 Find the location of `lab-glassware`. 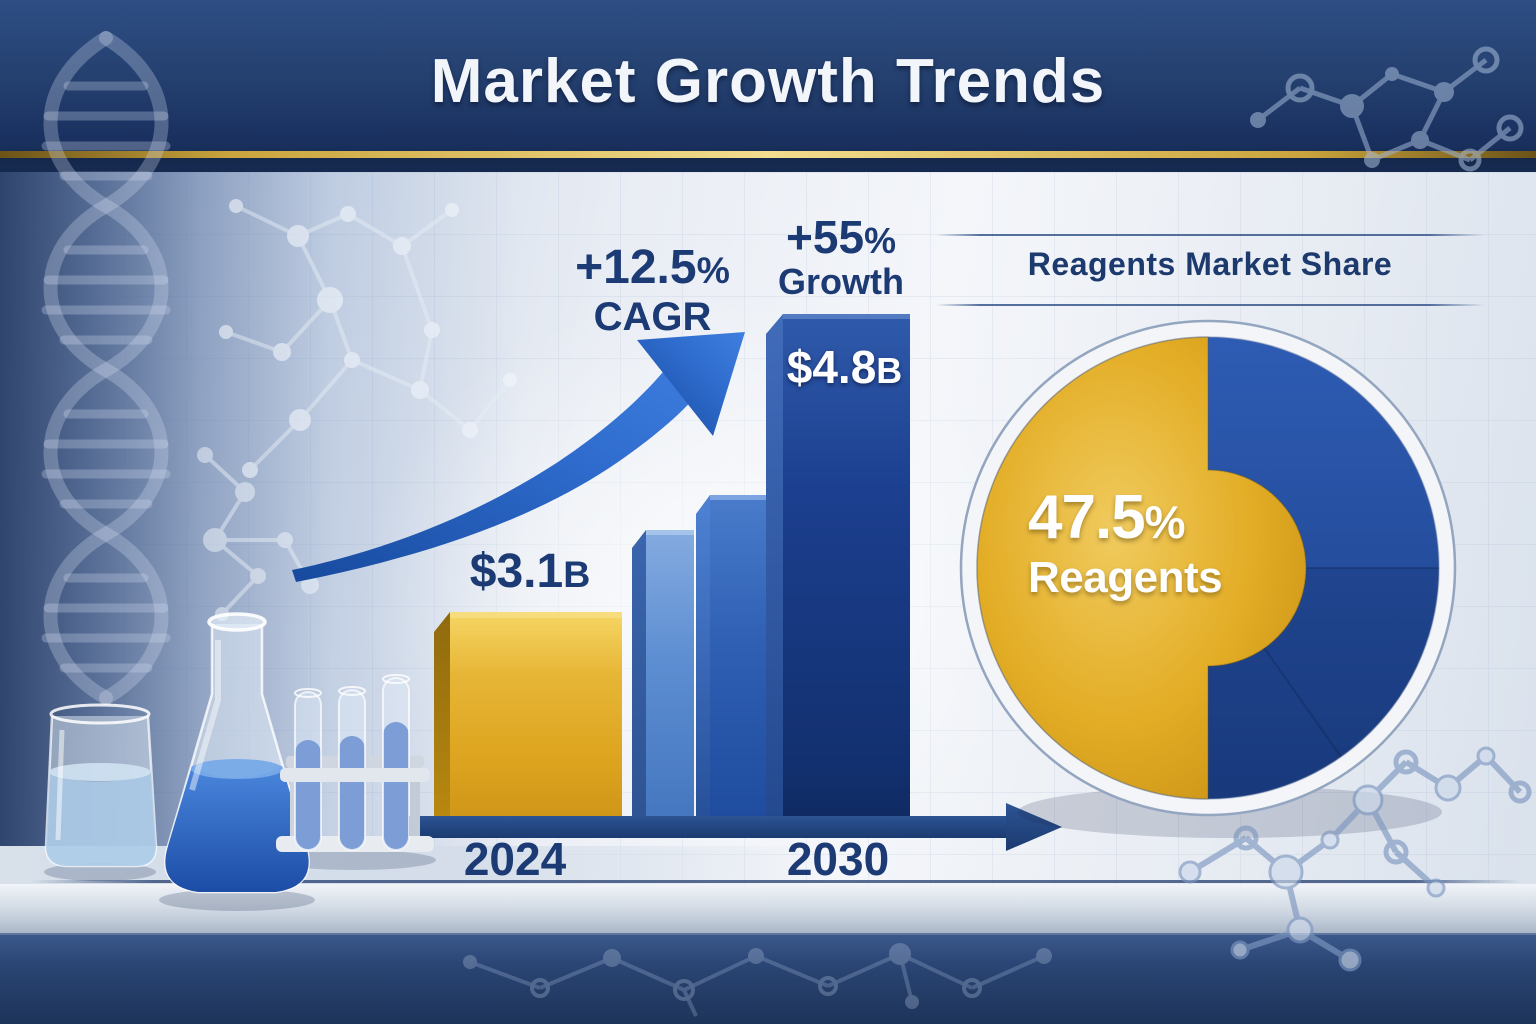

lab-glassware is located at coordinates (240, 761).